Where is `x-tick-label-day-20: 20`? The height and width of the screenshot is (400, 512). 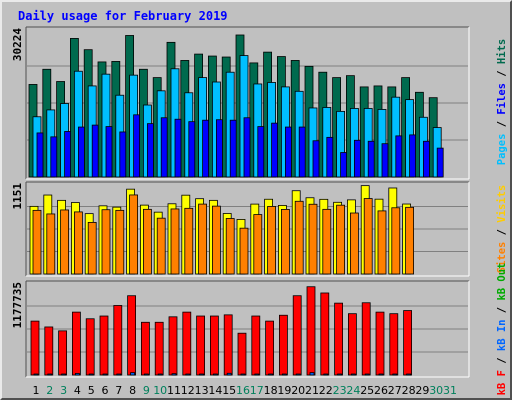
x-tick-label-day-20: 20 is located at coordinates (298, 390).